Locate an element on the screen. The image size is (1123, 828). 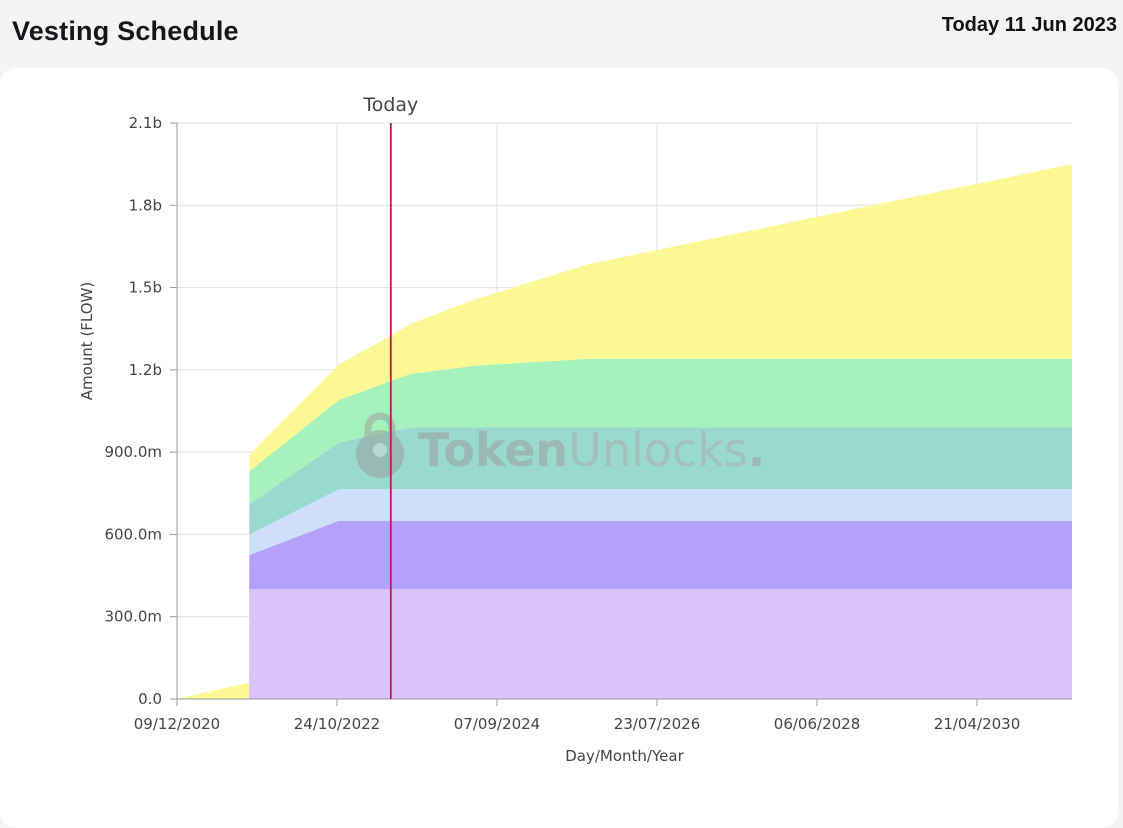
page-title: Vesting Schedule is located at coordinates (125, 31).